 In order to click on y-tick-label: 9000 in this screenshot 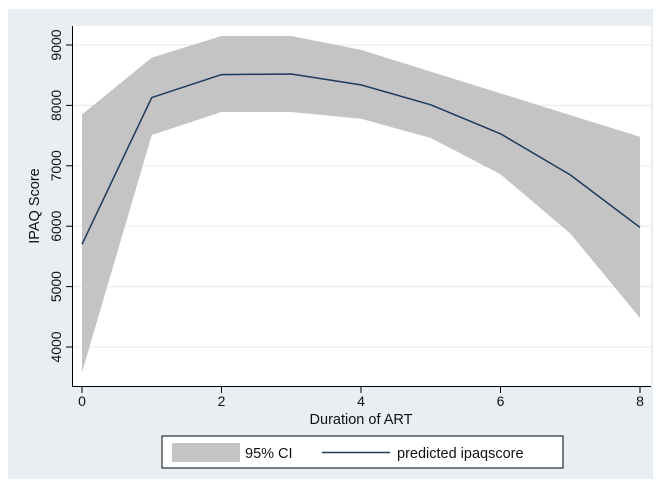, I will do `click(56, 44)`.